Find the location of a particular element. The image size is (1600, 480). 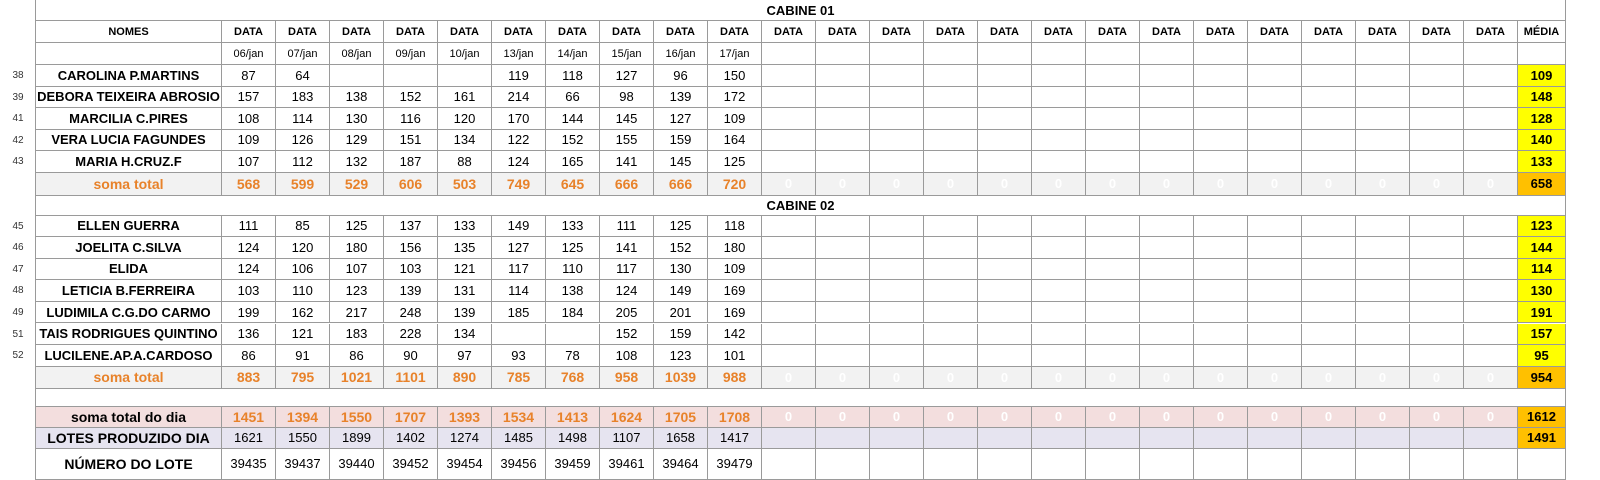

lot-number-value: 39452 is located at coordinates (411, 464).